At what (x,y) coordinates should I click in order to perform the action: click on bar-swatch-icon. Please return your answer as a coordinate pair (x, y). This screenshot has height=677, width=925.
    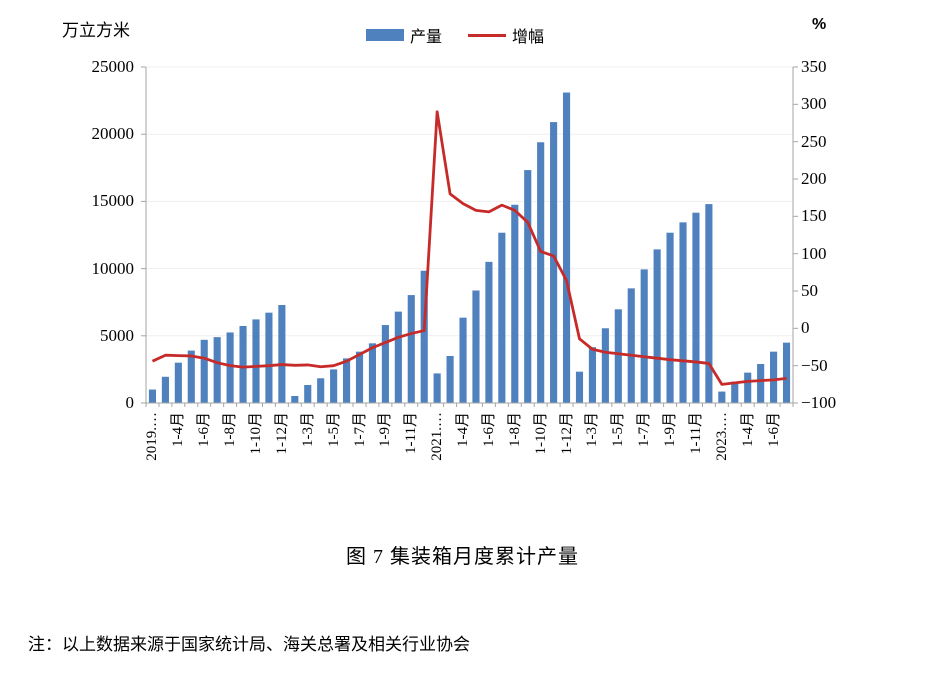
    Looking at the image, I should click on (385, 35).